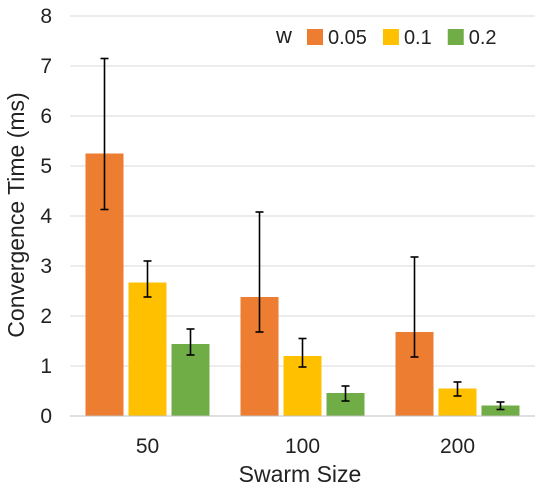  Describe the element at coordinates (315, 37) in the screenshot. I see `legend-swatch-0.05` at that location.